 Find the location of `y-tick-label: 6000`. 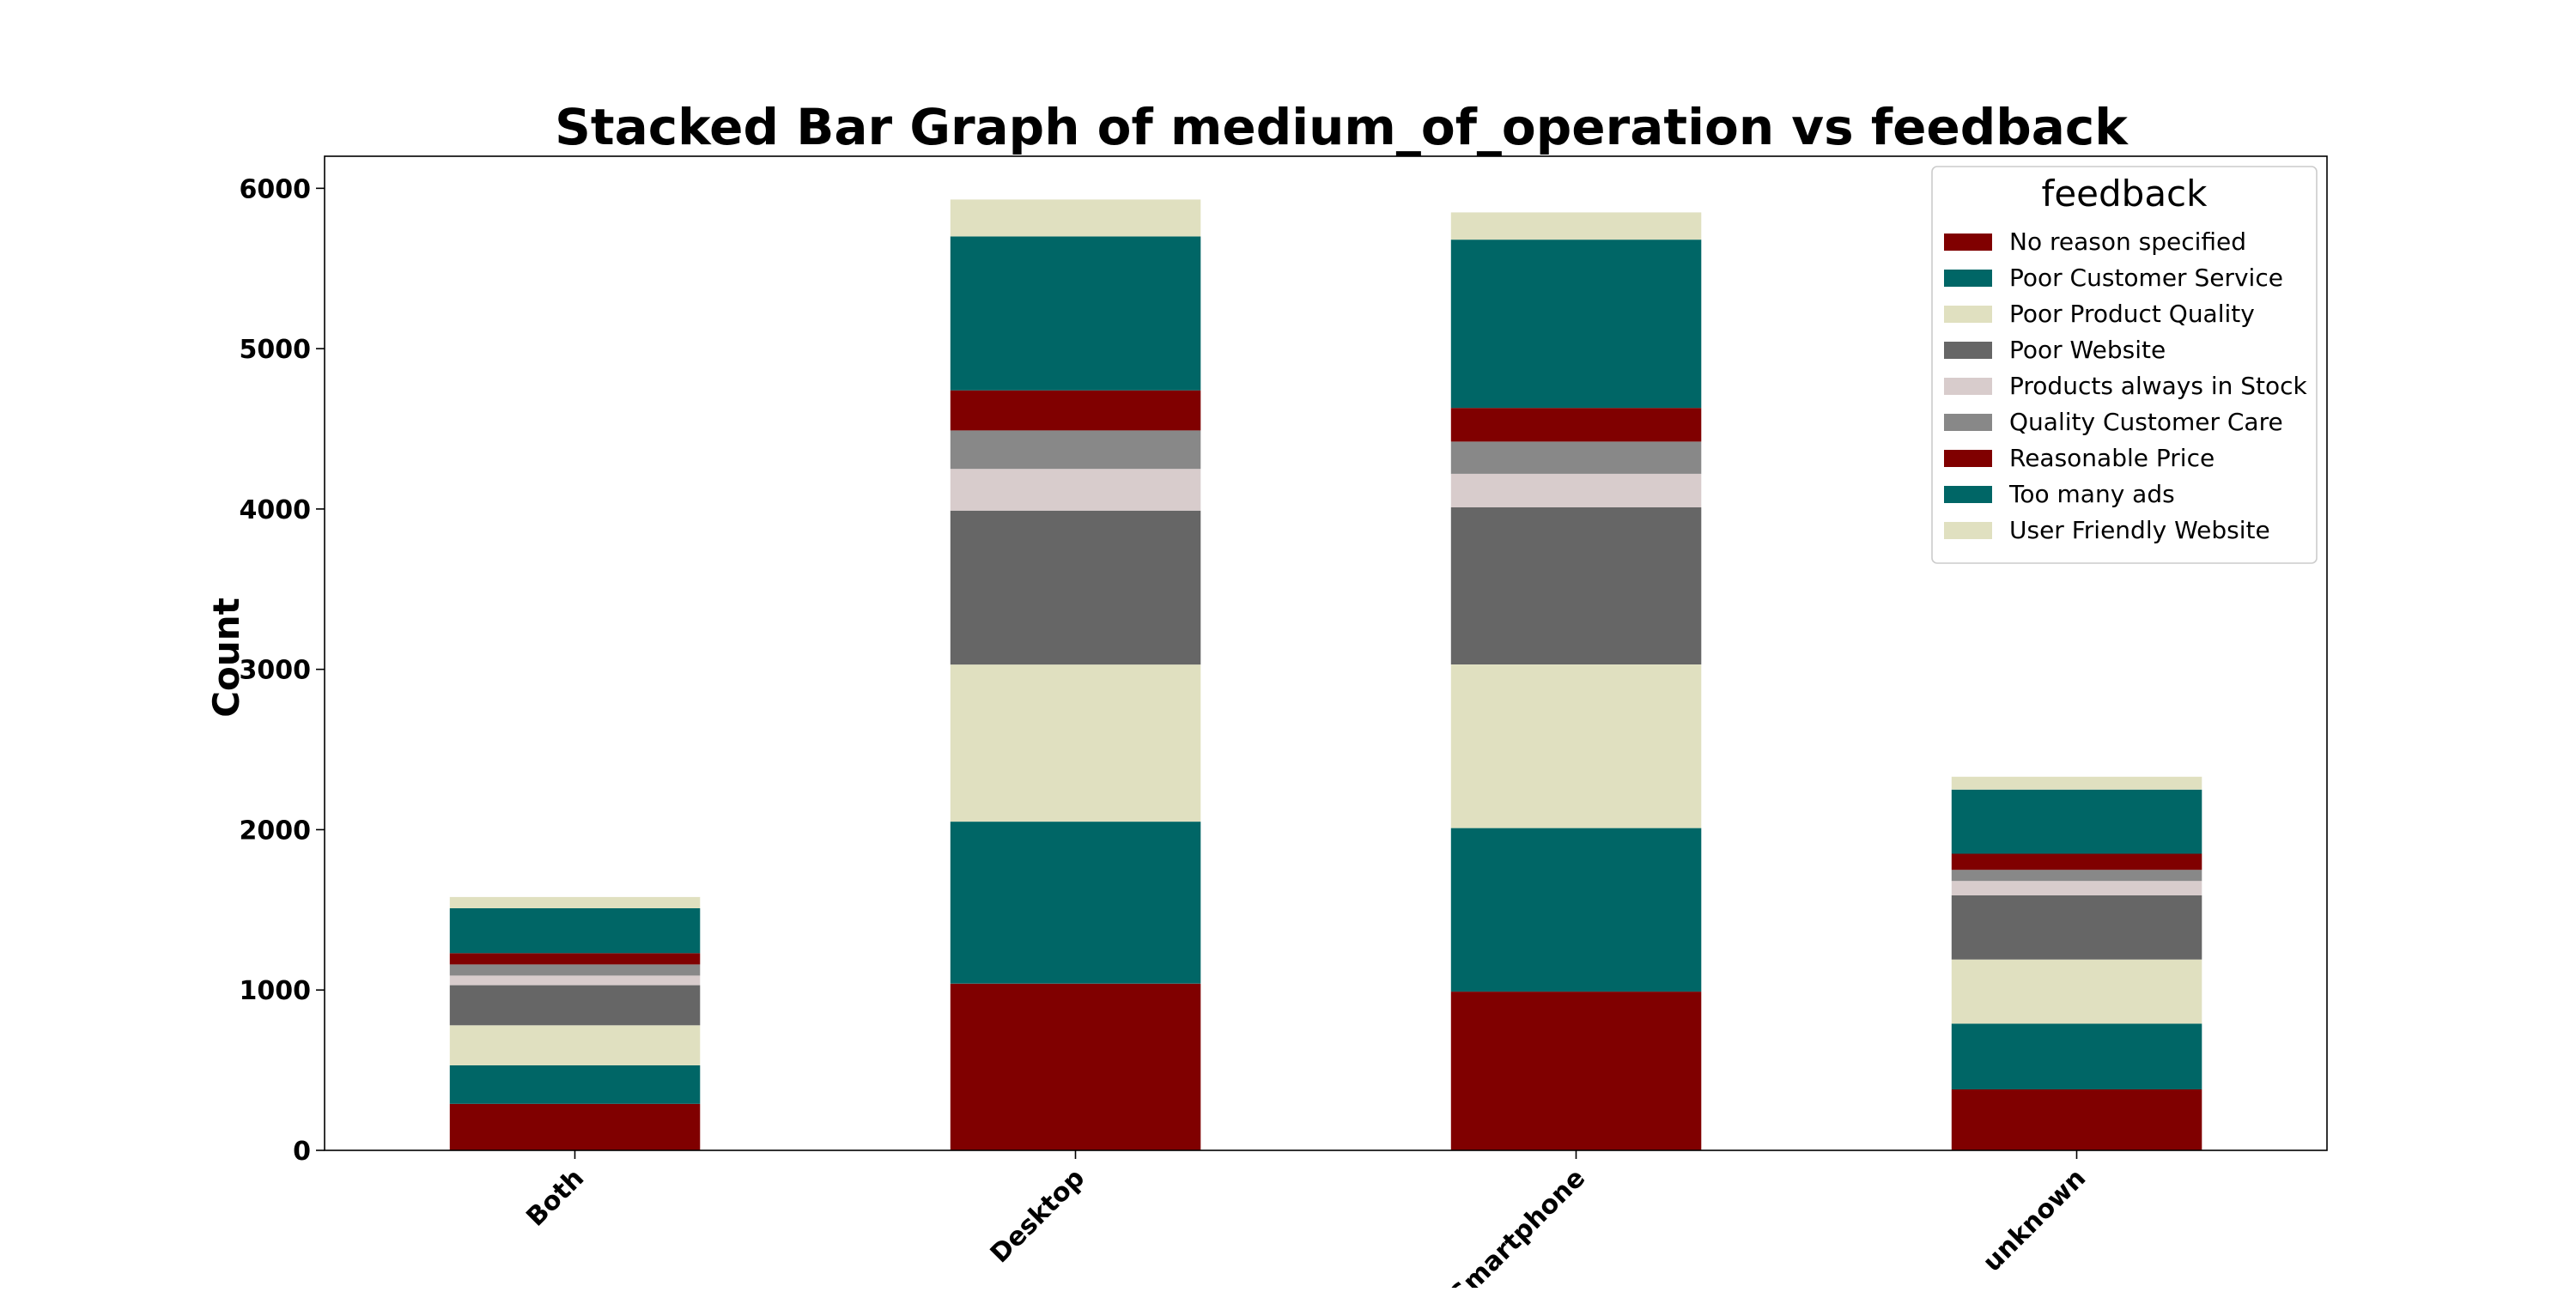

y-tick-label: 6000 is located at coordinates (276, 189).